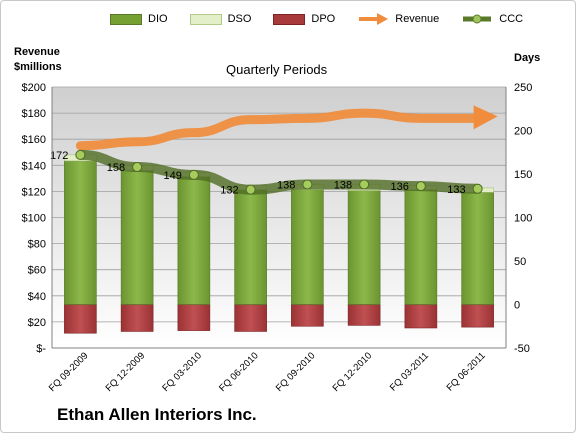  I want to click on legend-item-dio: DIO, so click(139, 19).